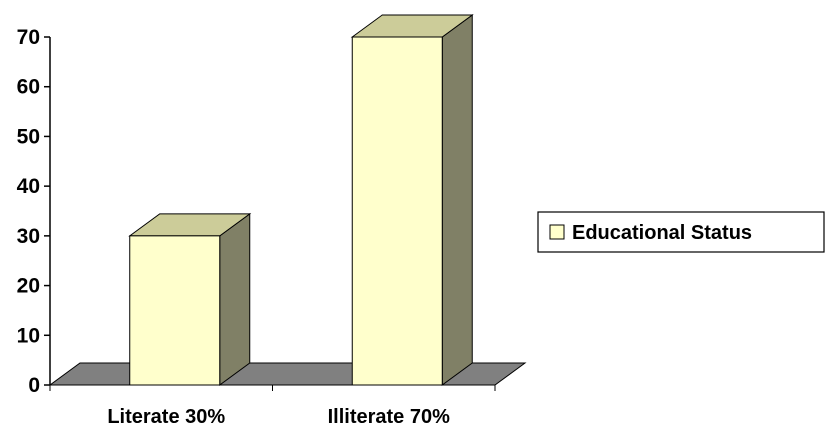  What do you see at coordinates (662, 233) in the screenshot?
I see `legend-label: Educational Status` at bounding box center [662, 233].